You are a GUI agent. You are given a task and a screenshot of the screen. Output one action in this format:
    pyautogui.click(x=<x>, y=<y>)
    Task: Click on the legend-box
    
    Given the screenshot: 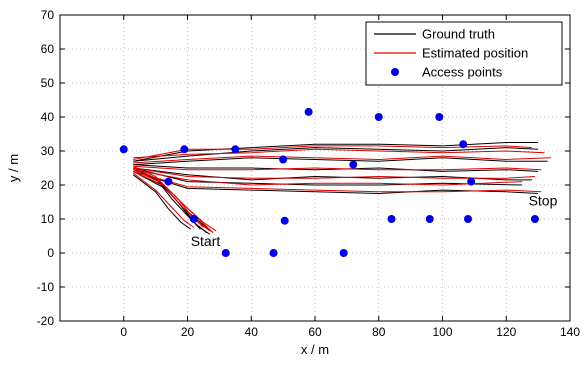 What is the action you would take?
    pyautogui.click(x=464, y=53)
    